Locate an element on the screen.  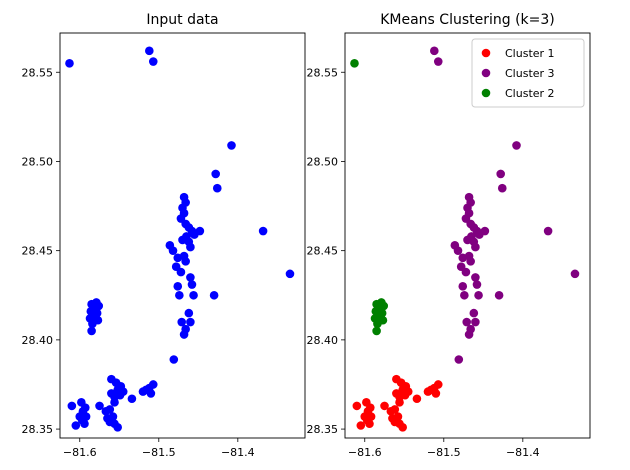
legend-marker is located at coordinates (486, 73).